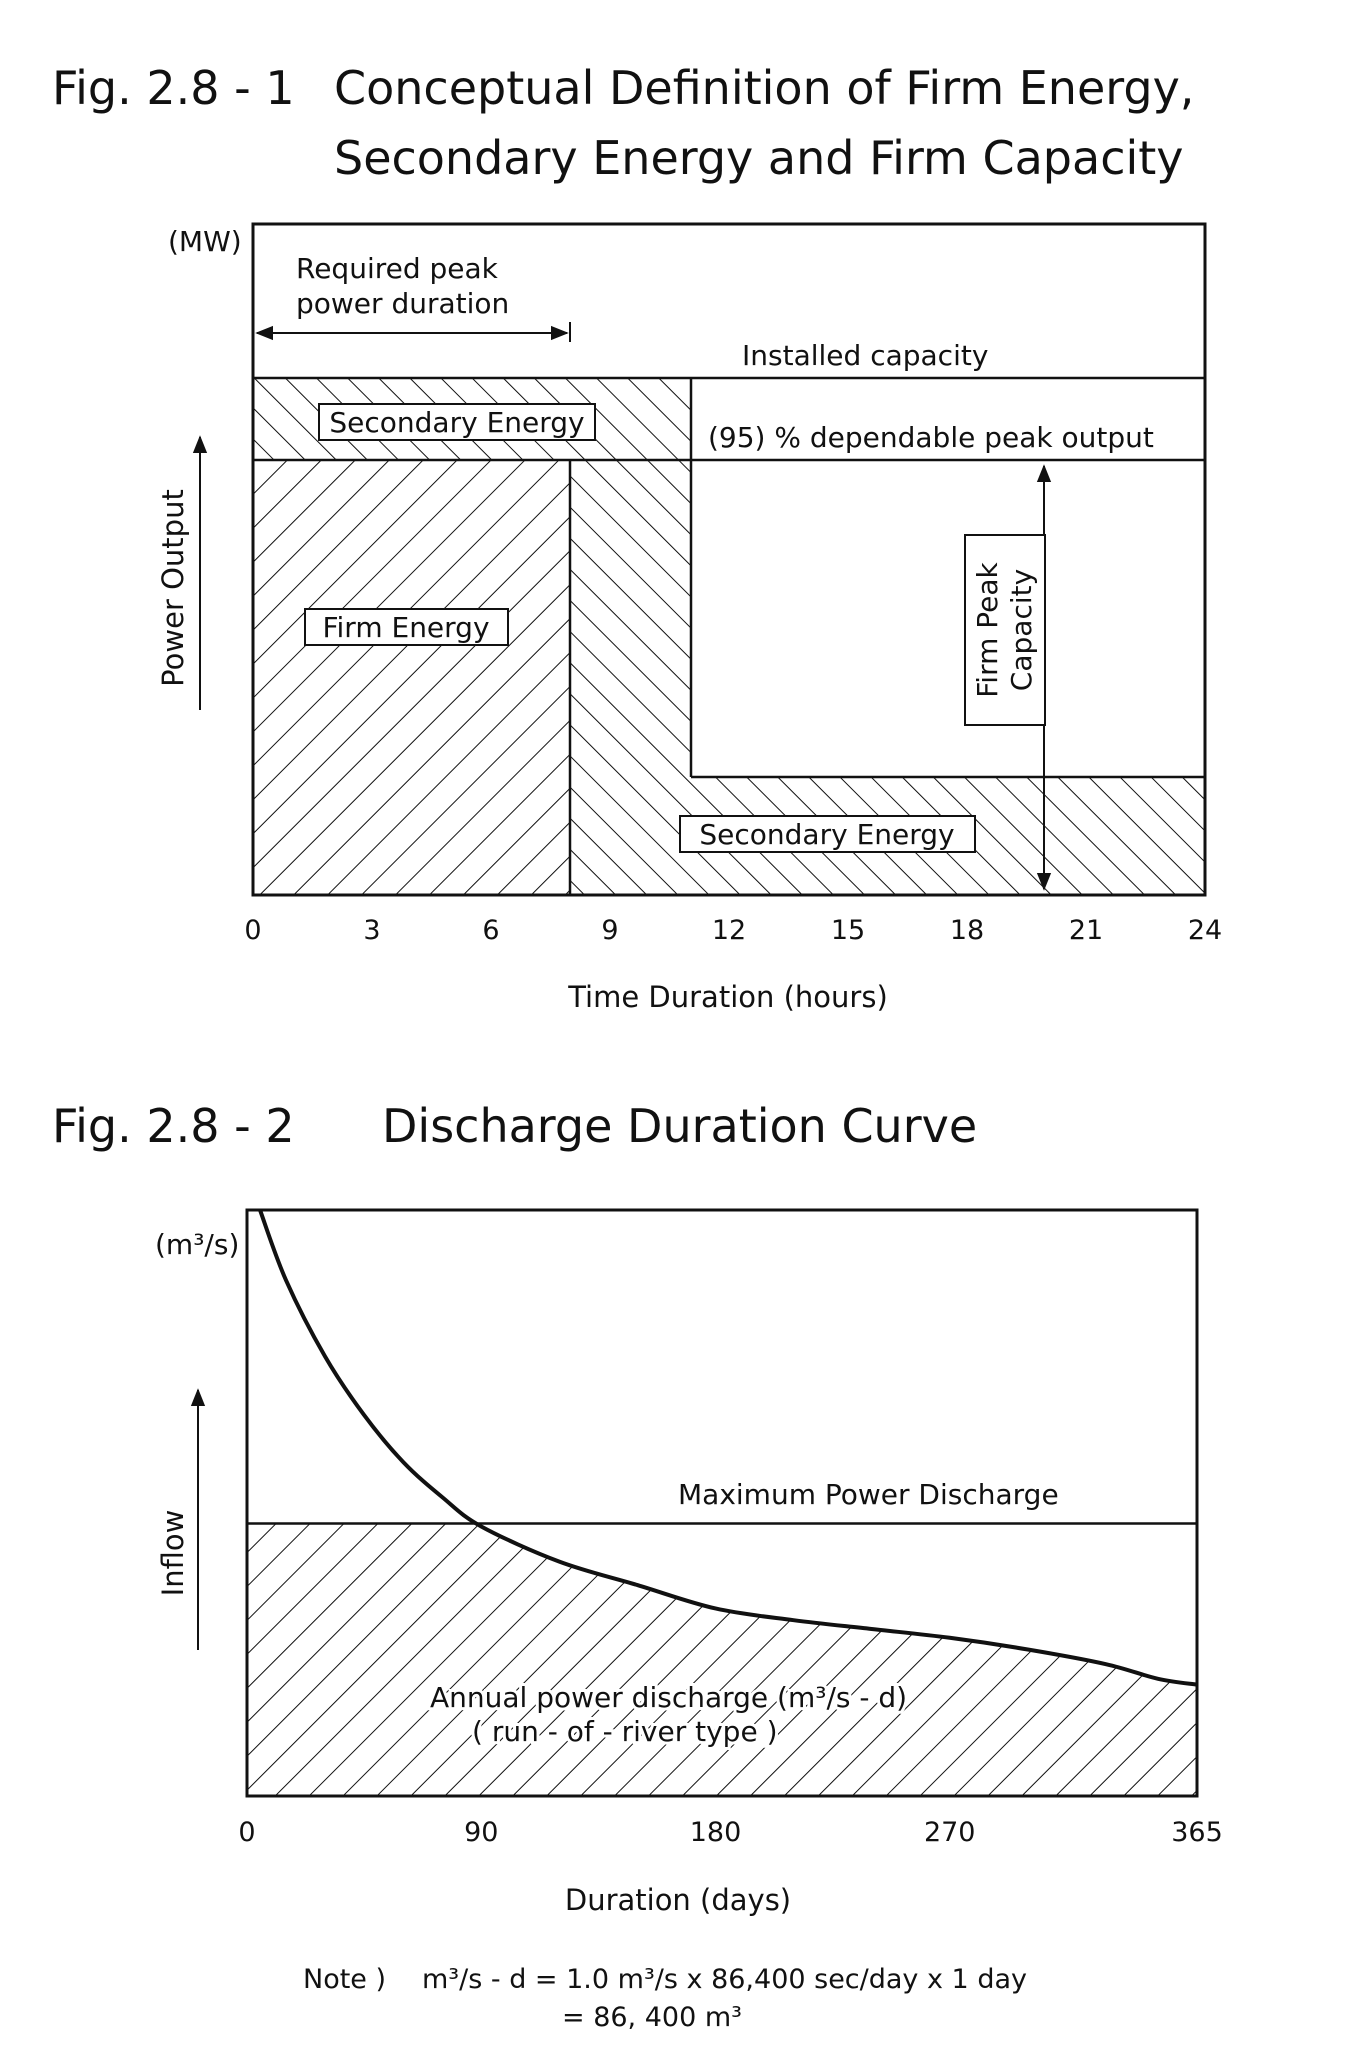  Describe the element at coordinates (967, 930) in the screenshot. I see `fig1-tick-label: 18` at that location.